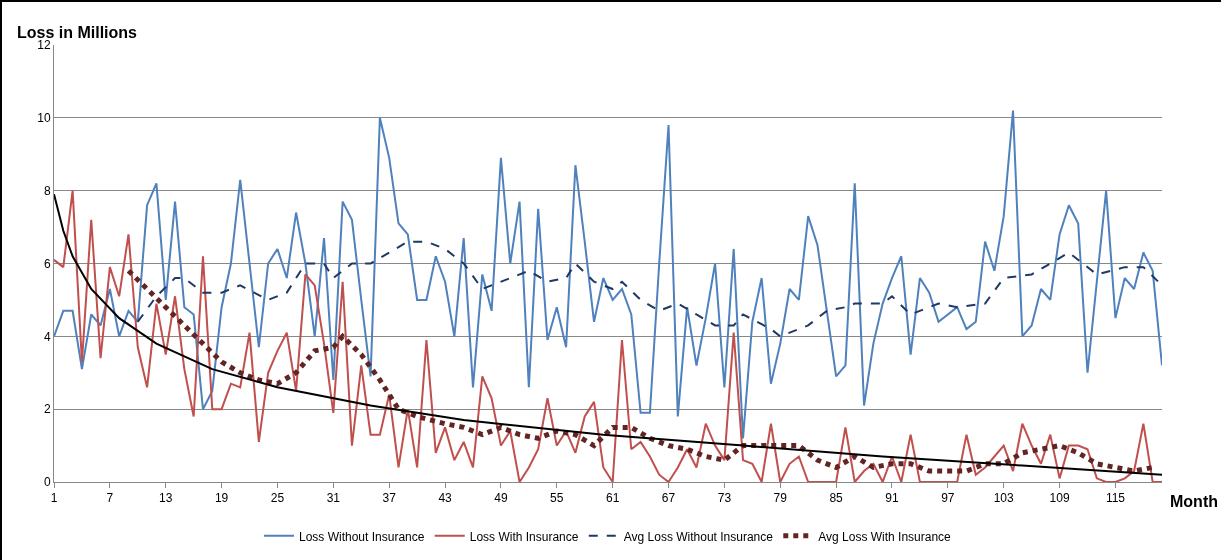 The image size is (1221, 560). What do you see at coordinates (47, 409) in the screenshot?
I see `y-tick-label: 2` at bounding box center [47, 409].